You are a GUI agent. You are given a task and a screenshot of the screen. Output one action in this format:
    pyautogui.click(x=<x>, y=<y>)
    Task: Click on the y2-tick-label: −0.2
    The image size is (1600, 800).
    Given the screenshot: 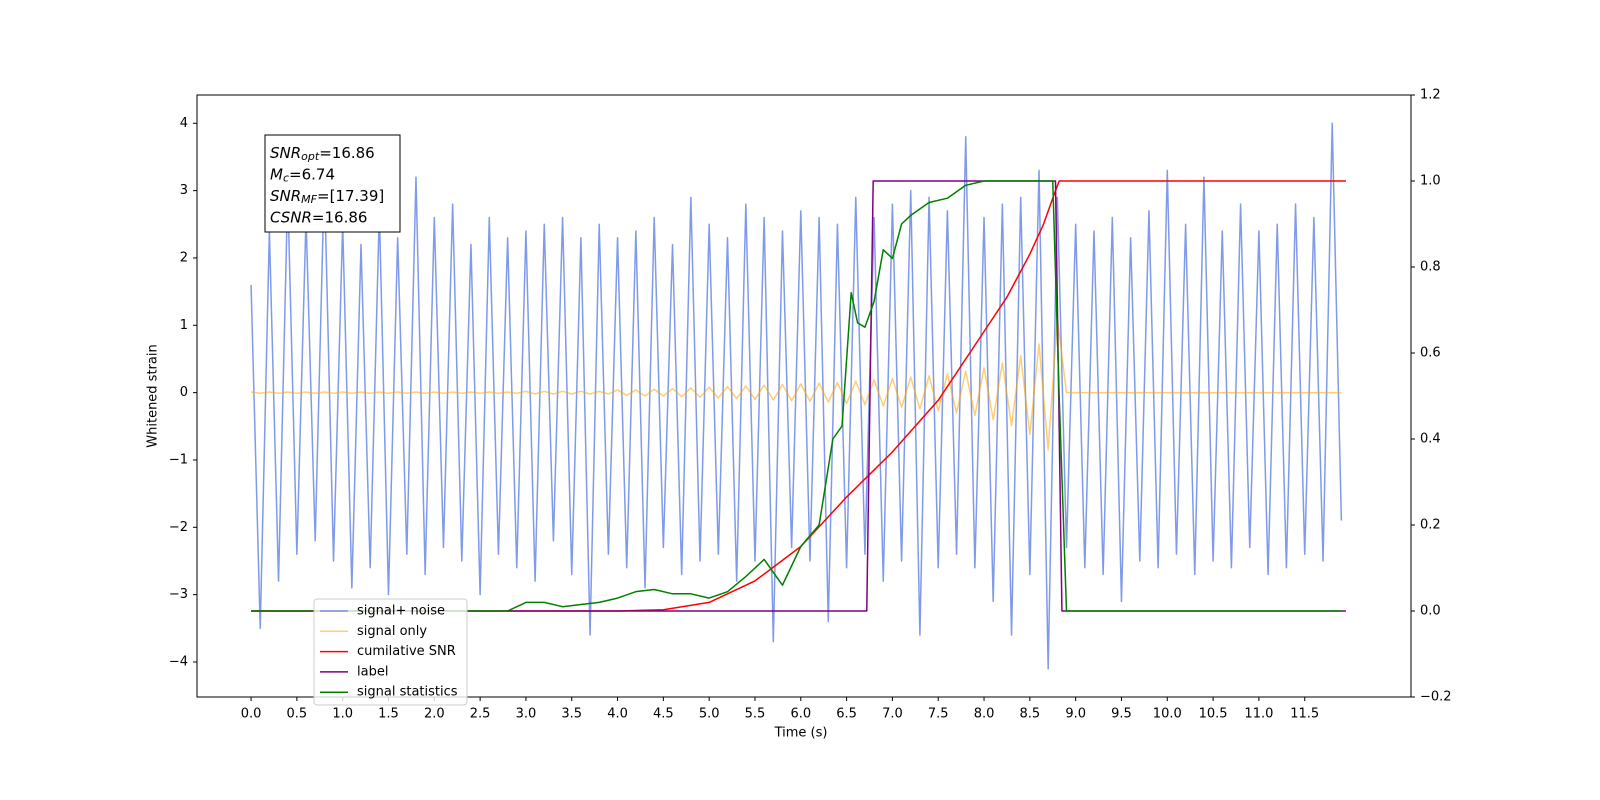 What is the action you would take?
    pyautogui.click(x=1436, y=697)
    